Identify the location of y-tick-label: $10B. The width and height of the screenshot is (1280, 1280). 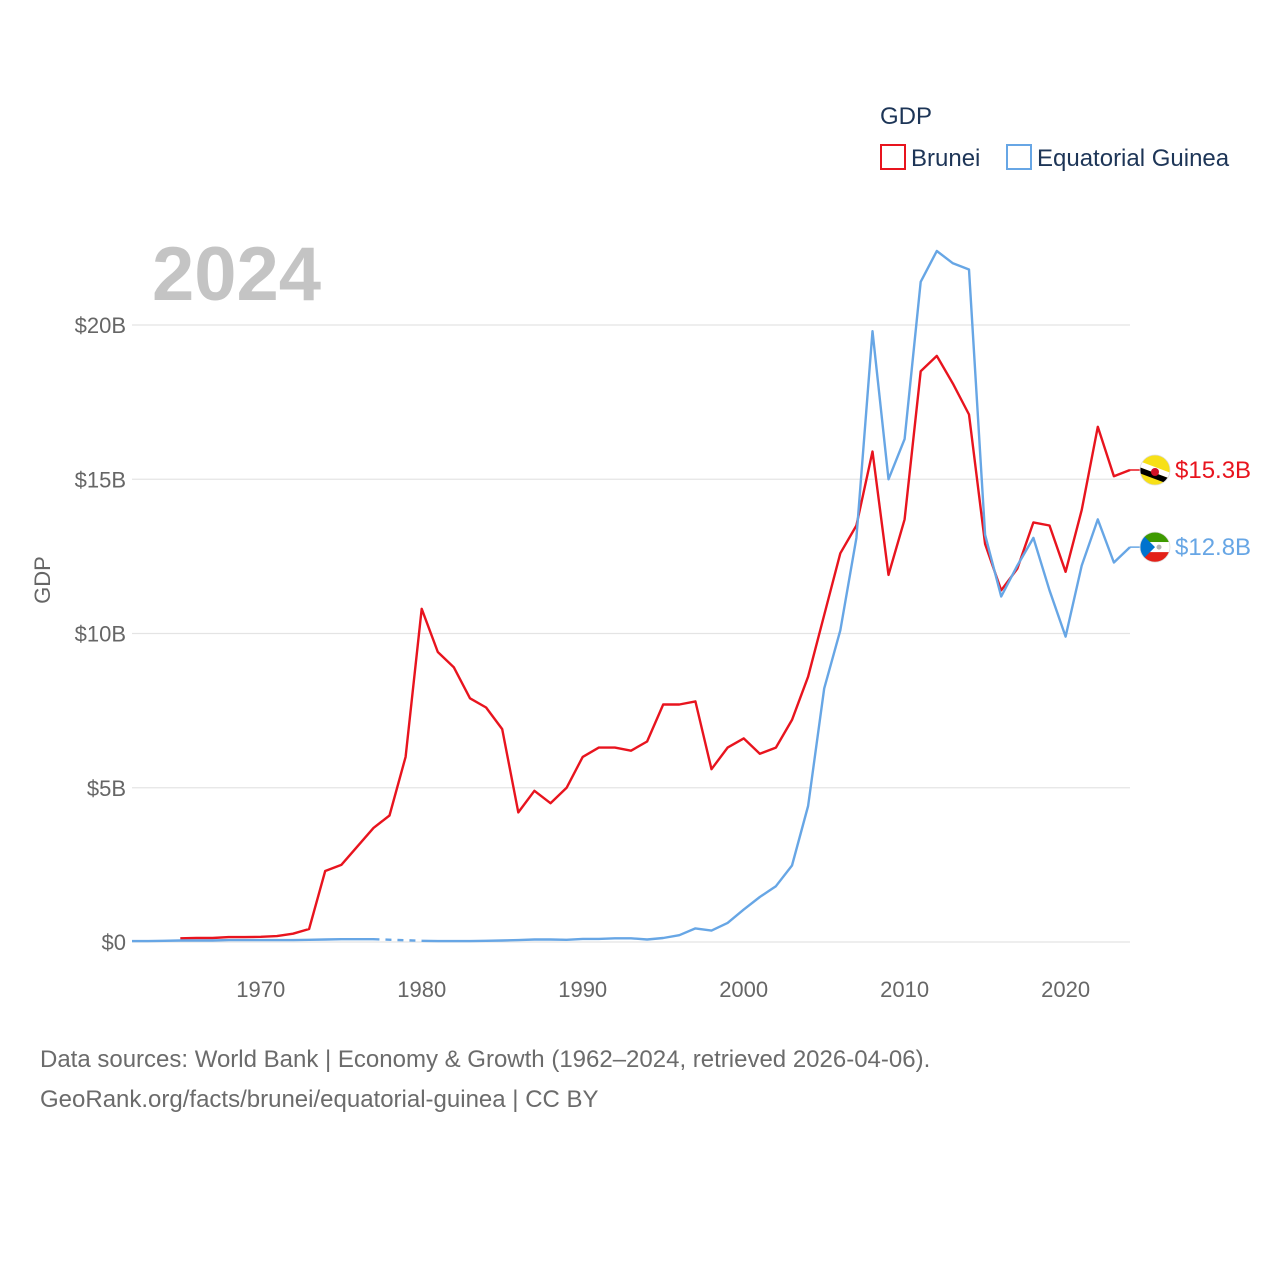
(100, 634).